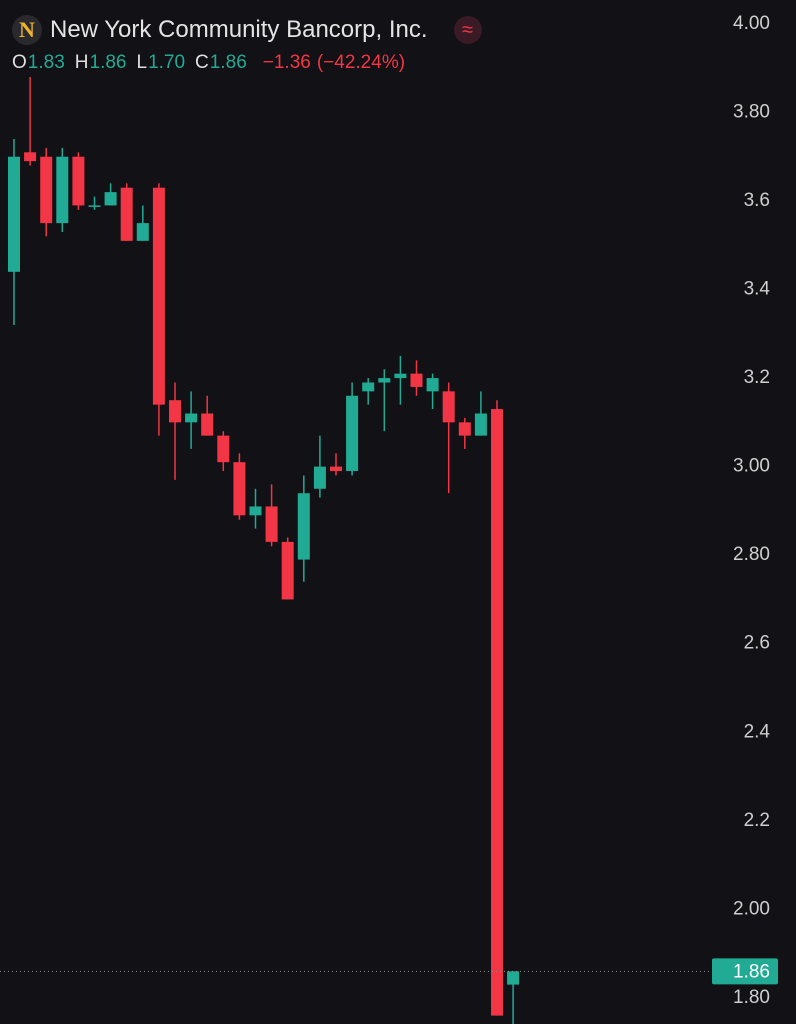 Image resolution: width=796 pixels, height=1024 pixels. Describe the element at coordinates (757, 289) in the screenshot. I see `y-tick-label: 3.4` at that location.